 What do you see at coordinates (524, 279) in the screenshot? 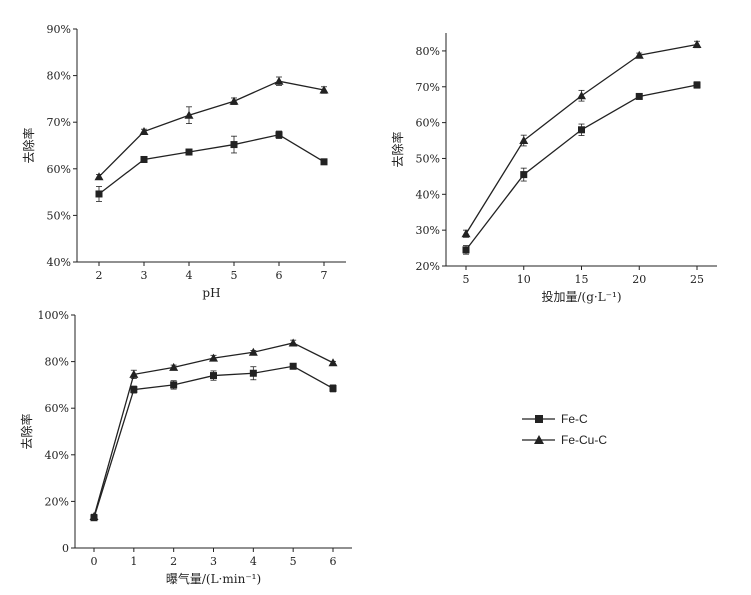
I see `x-tick-label: 10` at bounding box center [524, 279].